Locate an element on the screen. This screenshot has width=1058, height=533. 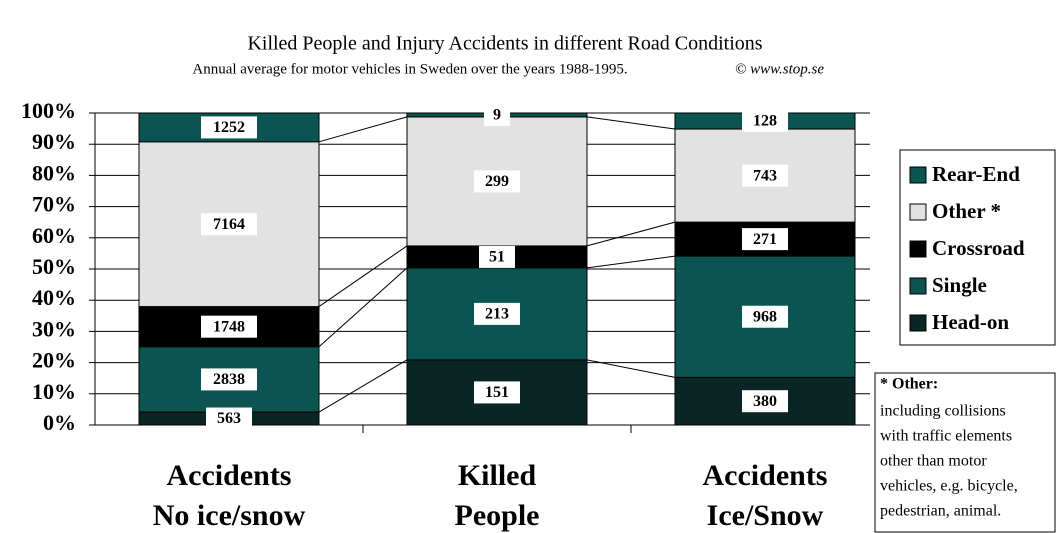
legend-label: Crossroad is located at coordinates (978, 248).